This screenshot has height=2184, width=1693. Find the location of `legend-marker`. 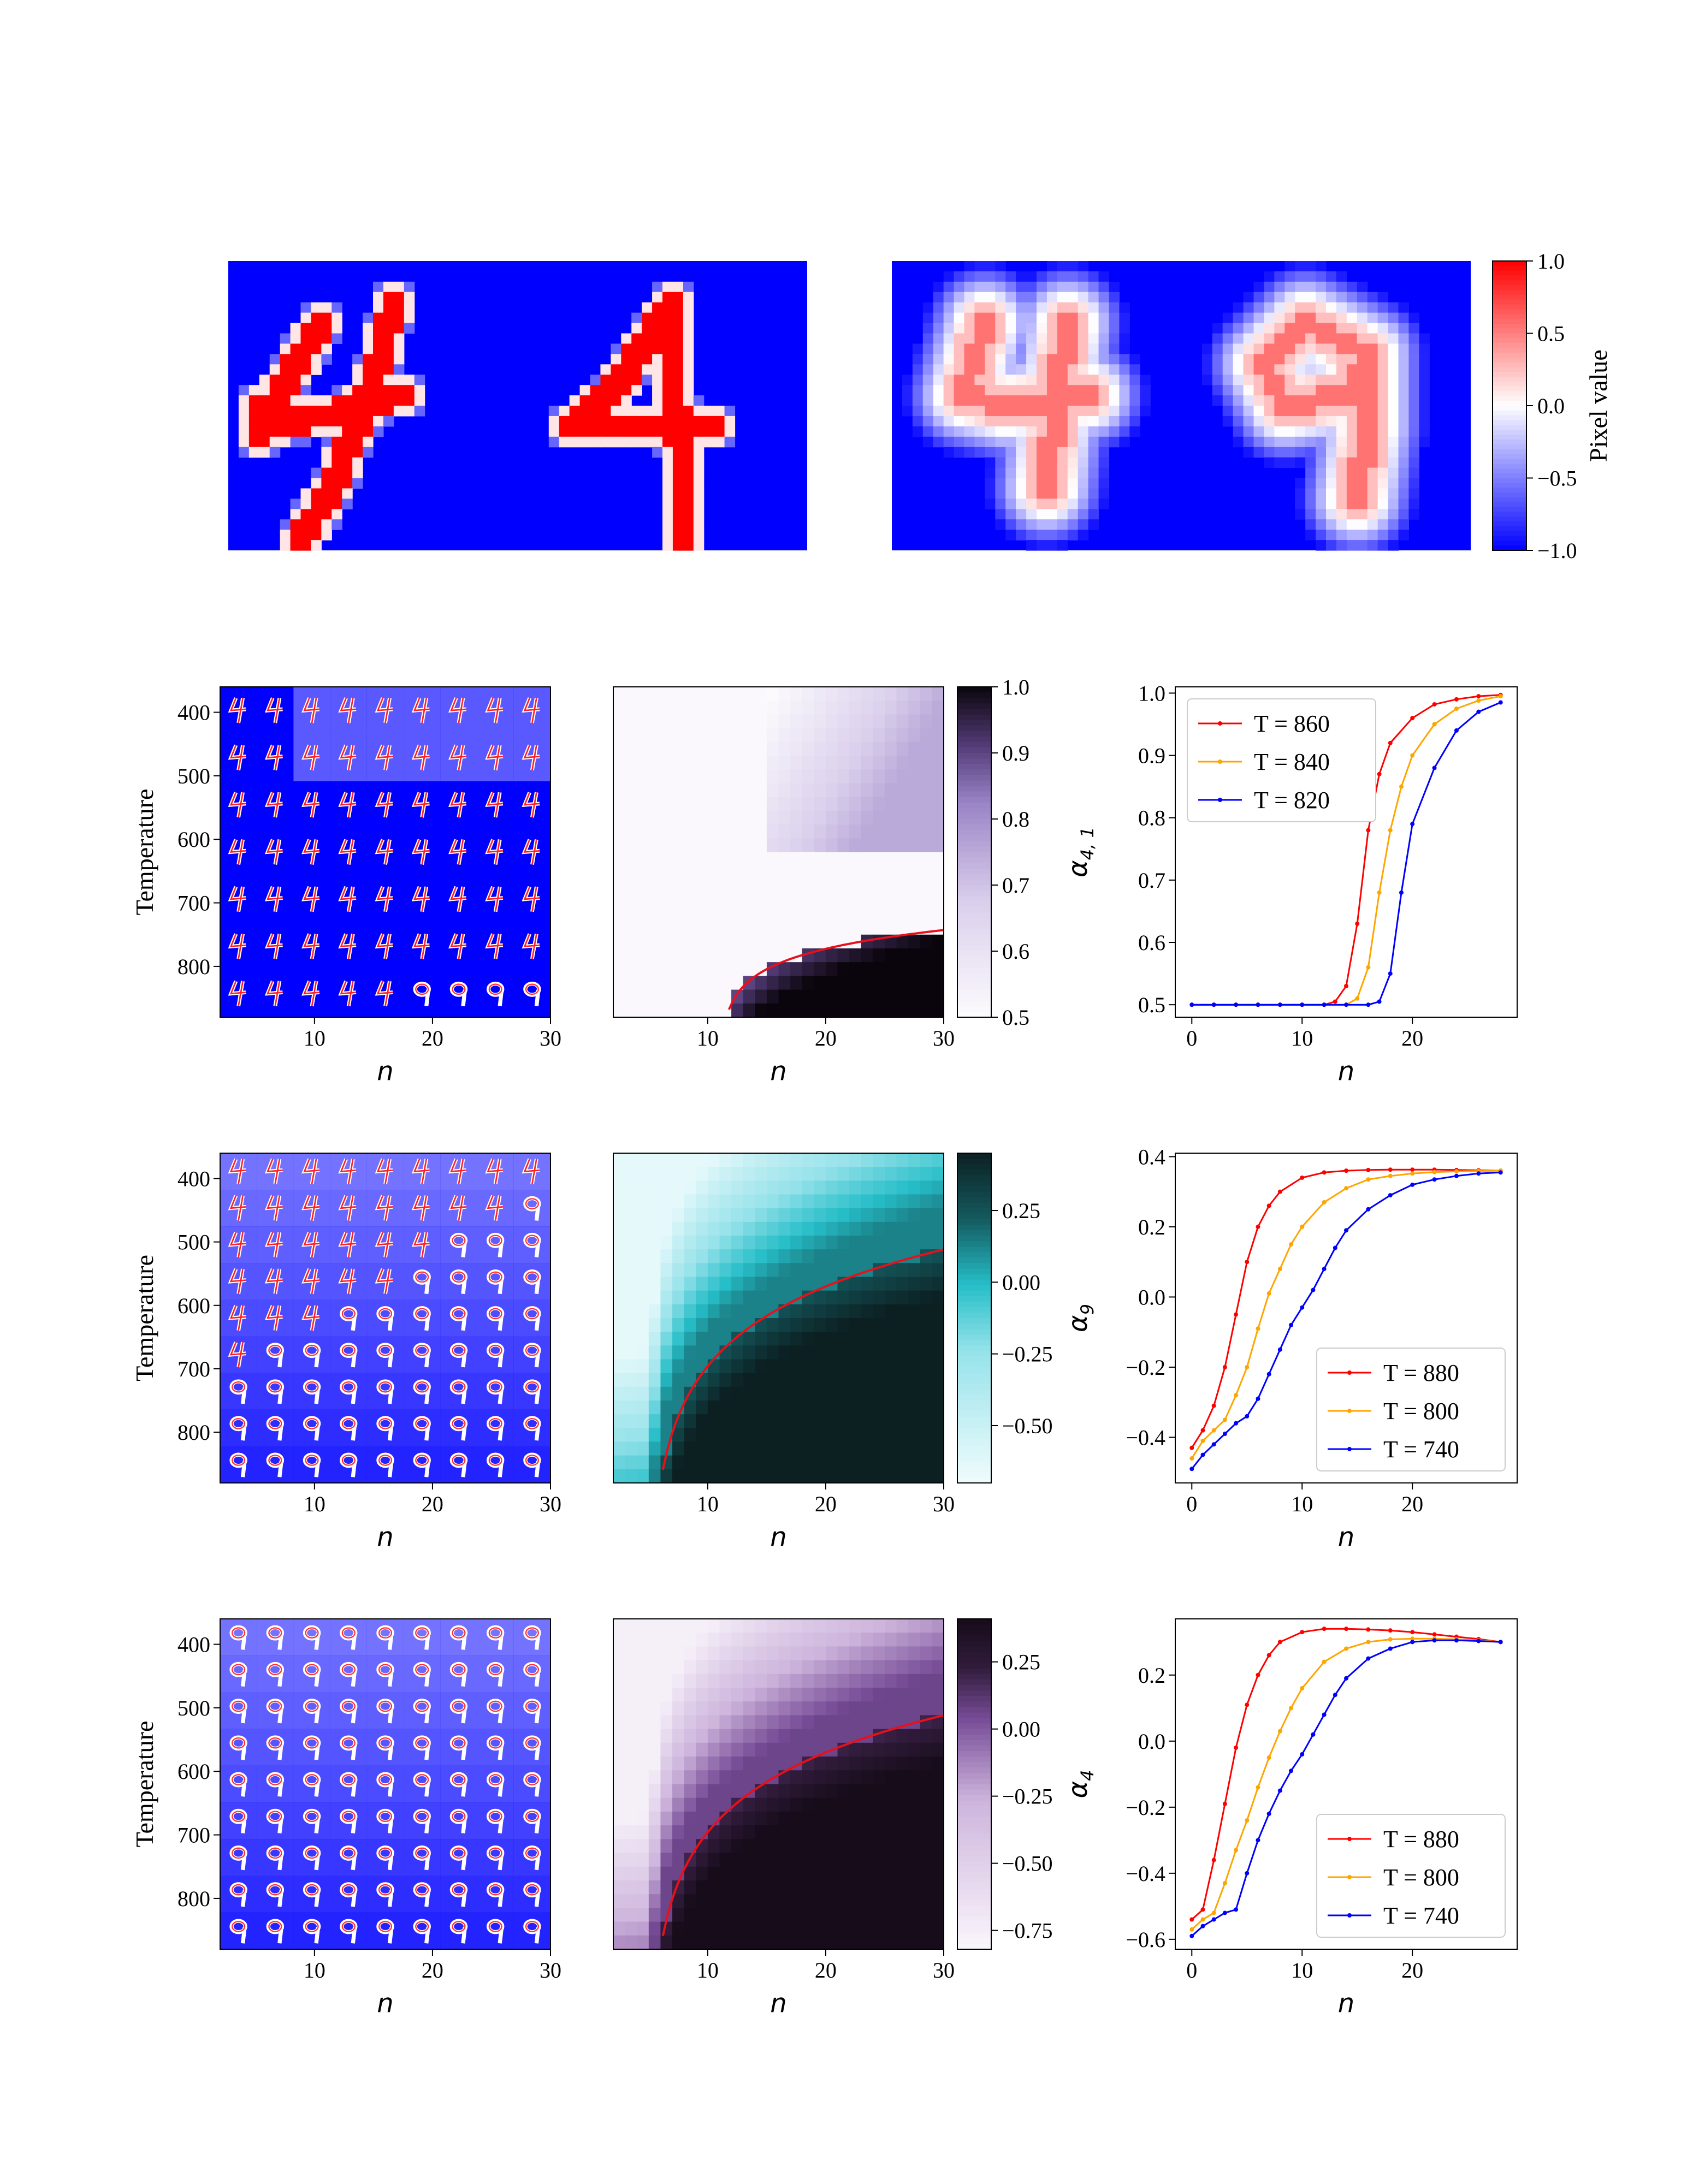

legend-marker is located at coordinates (1350, 1372).